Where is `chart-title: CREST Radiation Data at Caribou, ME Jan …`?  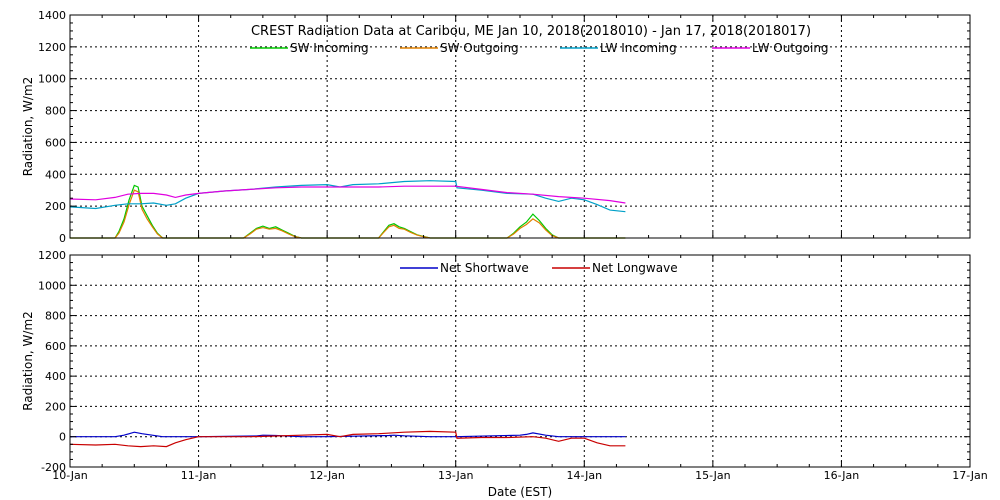 chart-title: CREST Radiation Data at Caribou, ME Jan … is located at coordinates (531, 31).